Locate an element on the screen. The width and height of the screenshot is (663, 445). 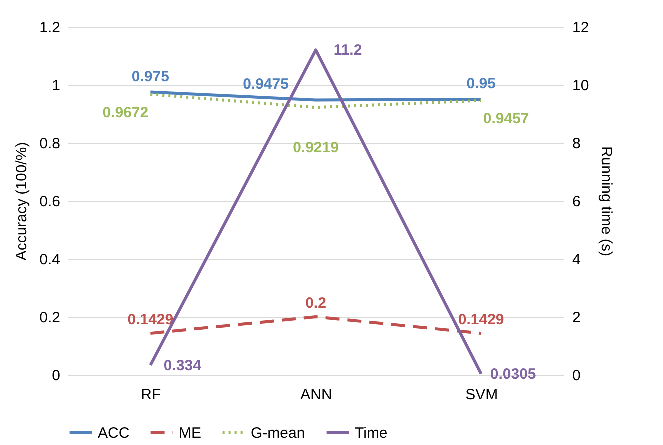
y-tick-label: 0.2 is located at coordinates (50, 318).